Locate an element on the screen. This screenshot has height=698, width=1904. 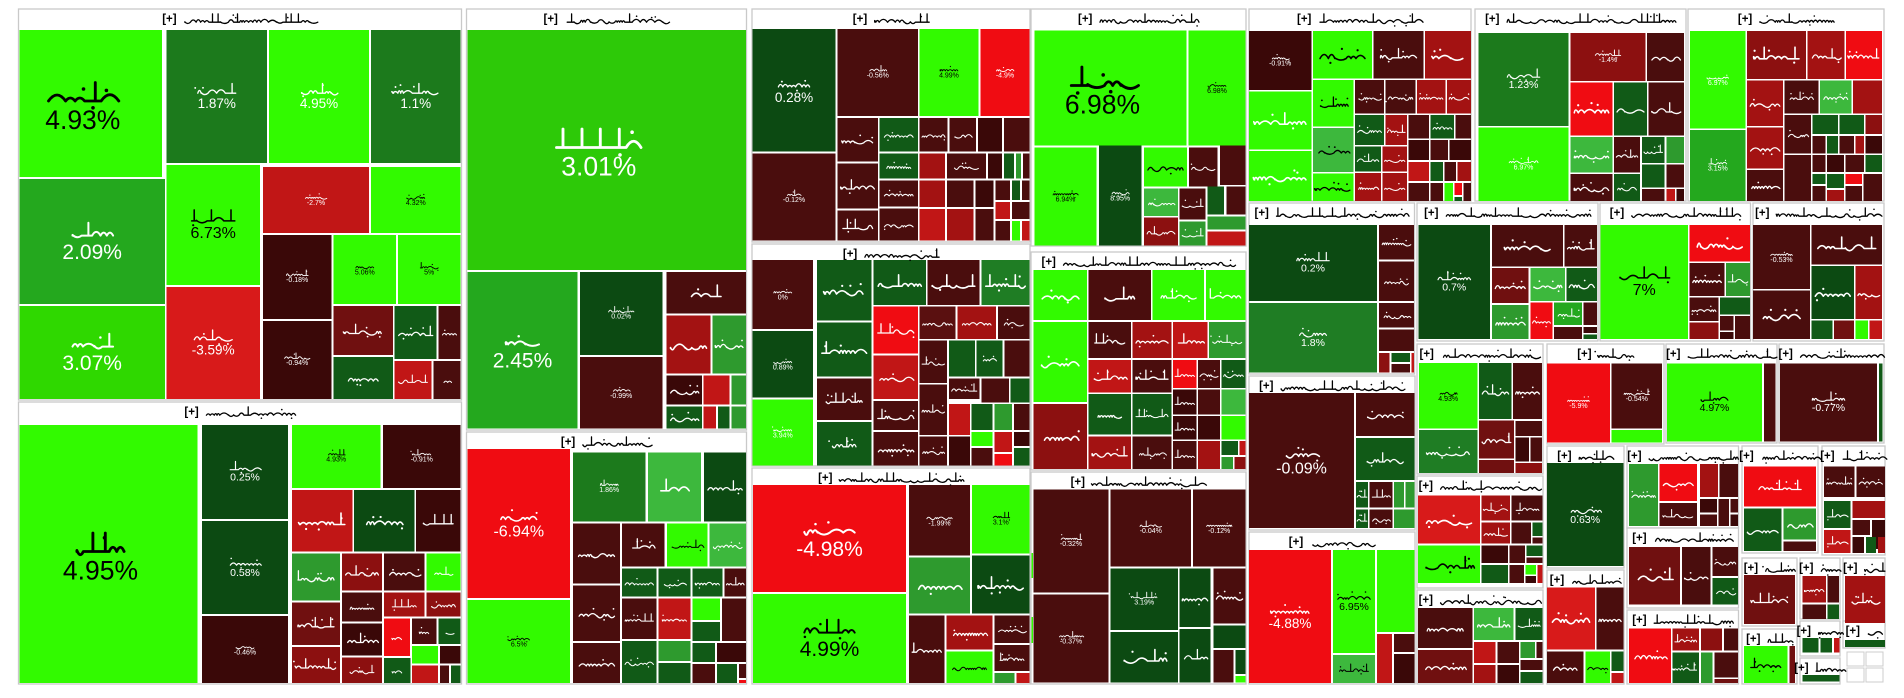
svg-text: 0.7% is located at coordinates (1454, 288).